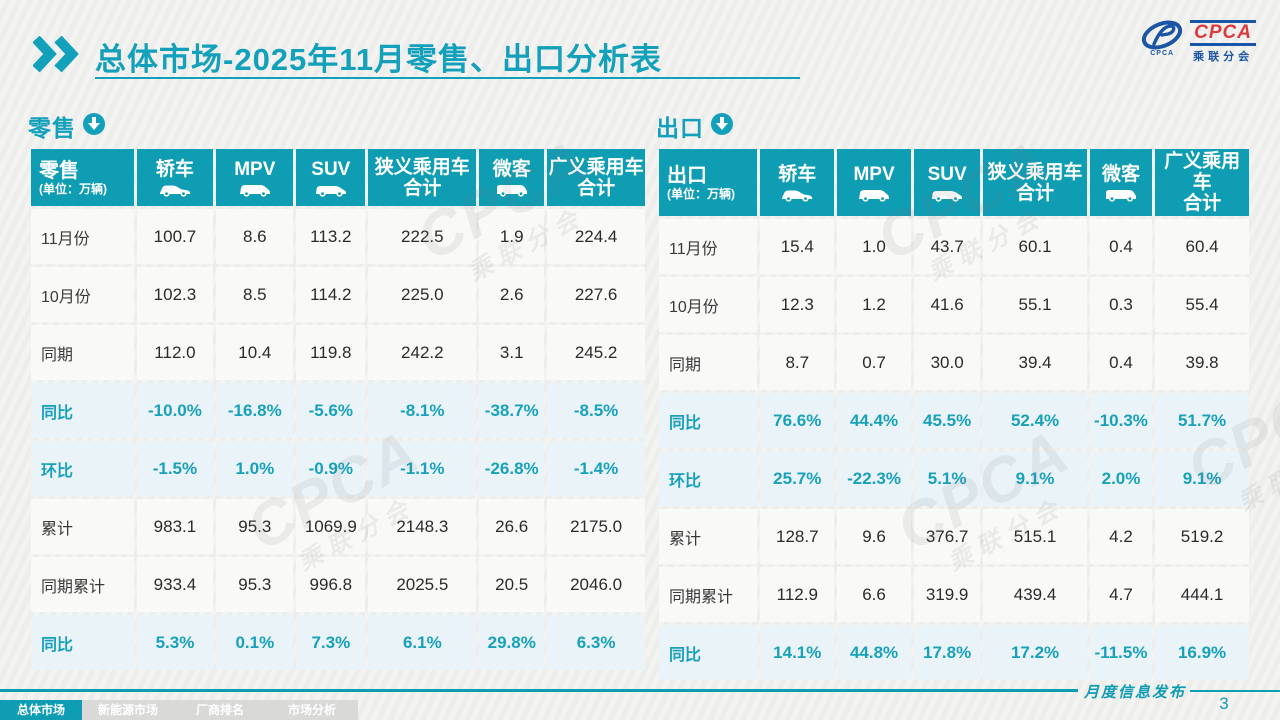 The height and width of the screenshot is (720, 1280). Describe the element at coordinates (797, 420) in the screenshot. I see `table-cell: 76.6%` at that location.